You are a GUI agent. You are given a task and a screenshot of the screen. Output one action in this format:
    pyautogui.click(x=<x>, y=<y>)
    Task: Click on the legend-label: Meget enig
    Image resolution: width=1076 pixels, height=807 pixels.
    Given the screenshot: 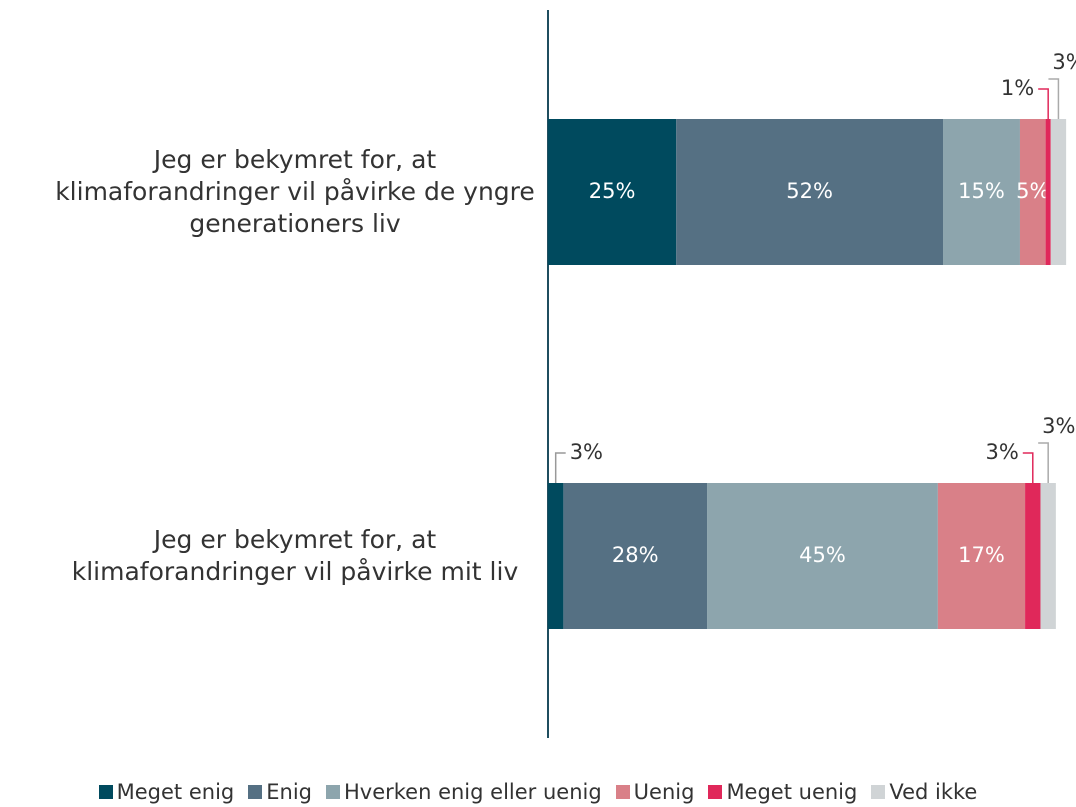 What is the action you would take?
    pyautogui.click(x=175, y=792)
    